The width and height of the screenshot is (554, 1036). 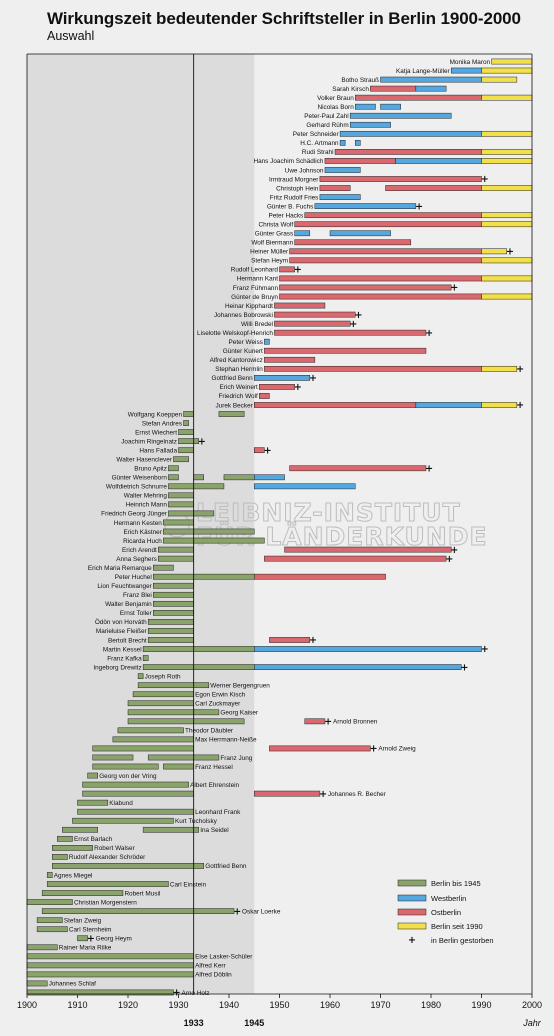 What do you see at coordinates (294, 179) in the screenshot?
I see `row-label: Irmtraud Morgner` at bounding box center [294, 179].